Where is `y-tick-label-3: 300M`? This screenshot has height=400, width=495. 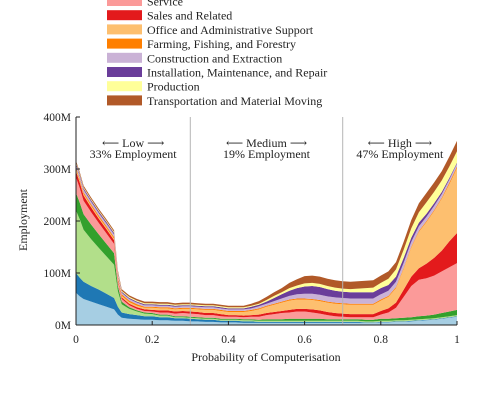
y-tick-label-3: 300M is located at coordinates (57, 170).